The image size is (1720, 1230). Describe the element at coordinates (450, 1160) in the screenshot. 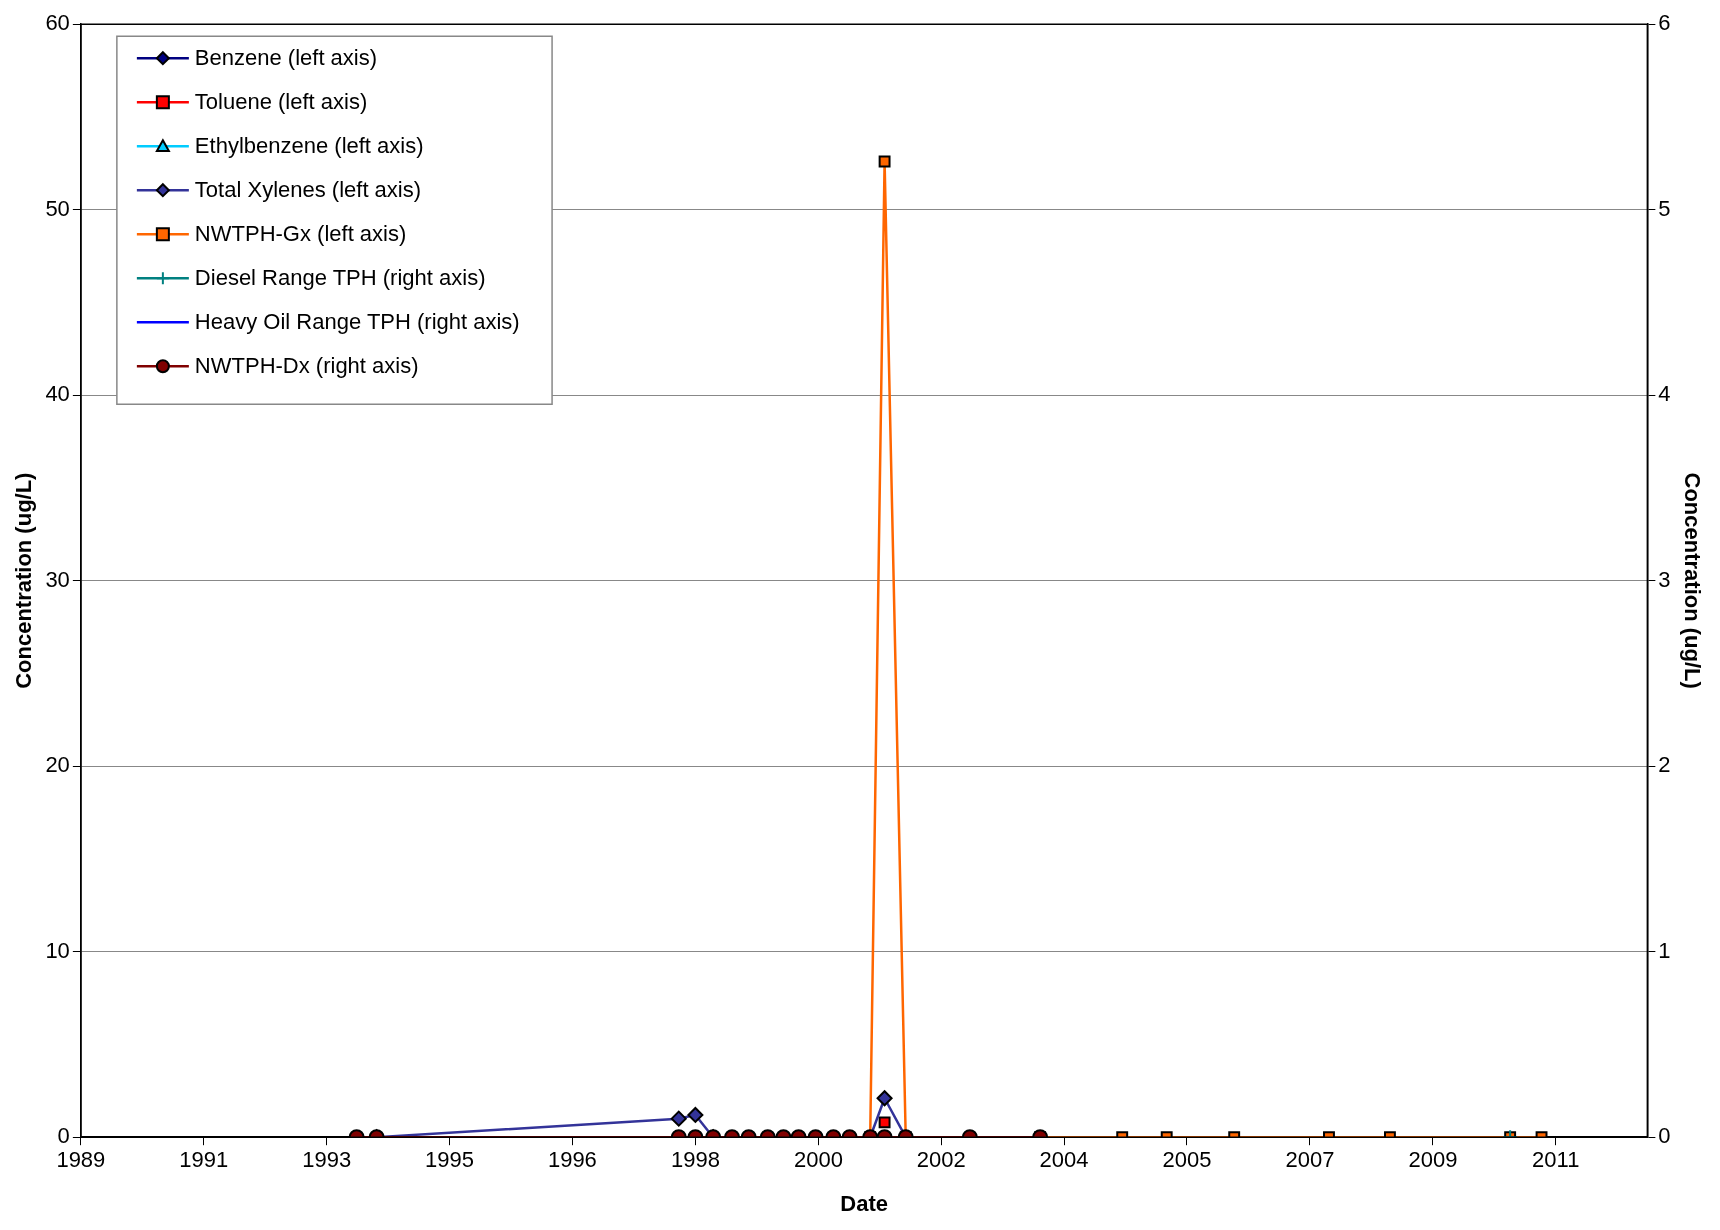

I see `x-tick-label: 1995` at that location.